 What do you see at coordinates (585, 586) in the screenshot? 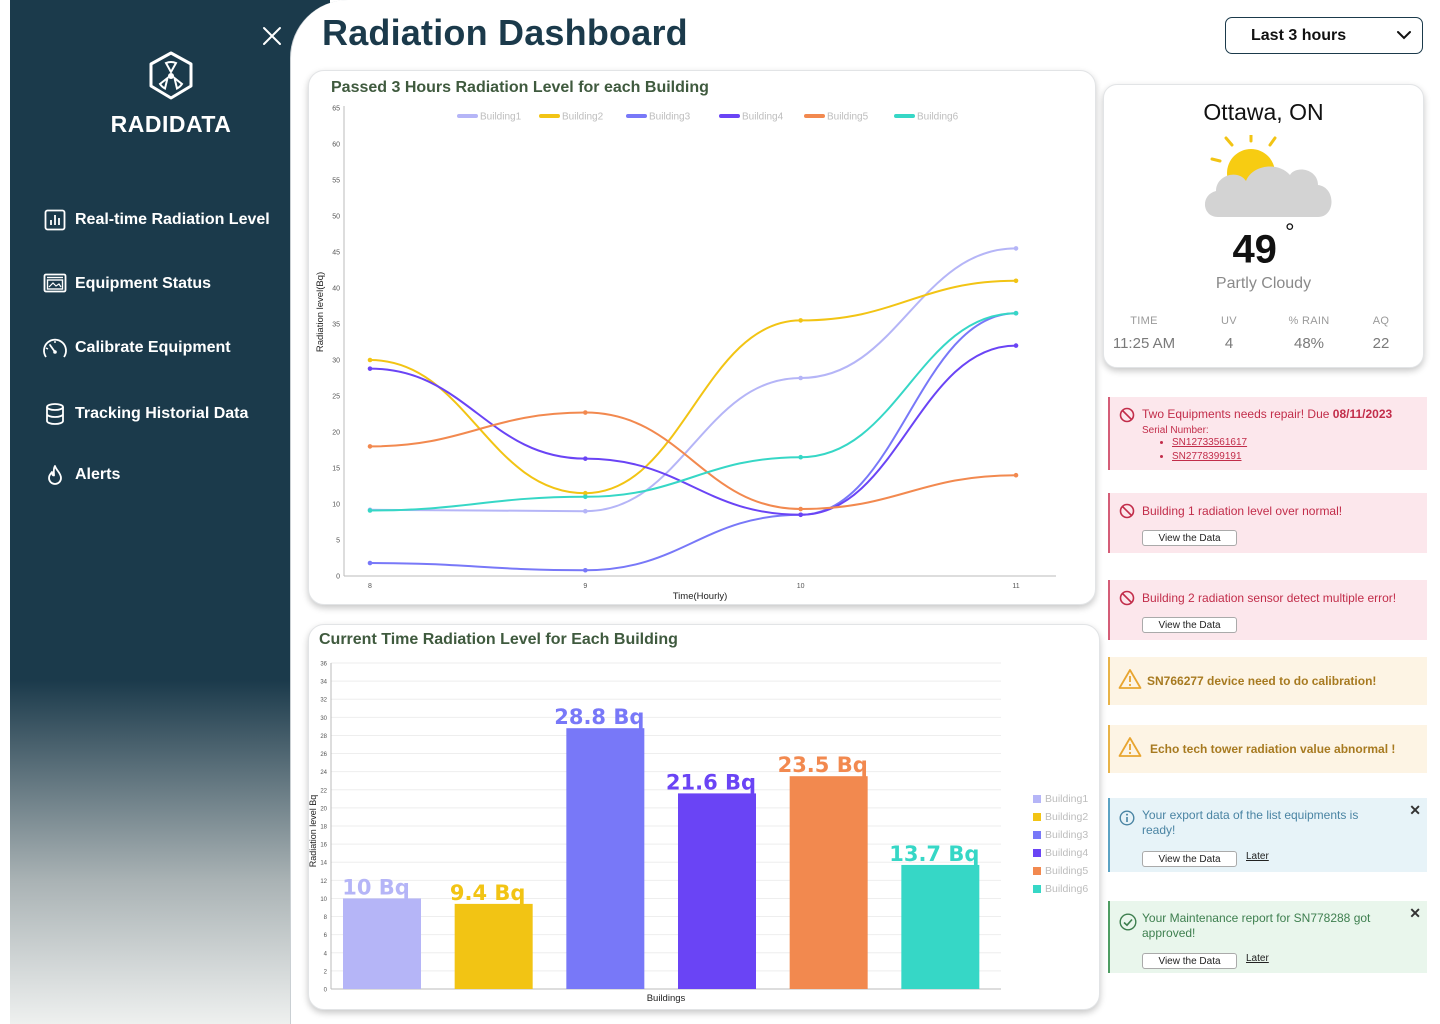
I see `x-tick-label: 9` at bounding box center [585, 586].